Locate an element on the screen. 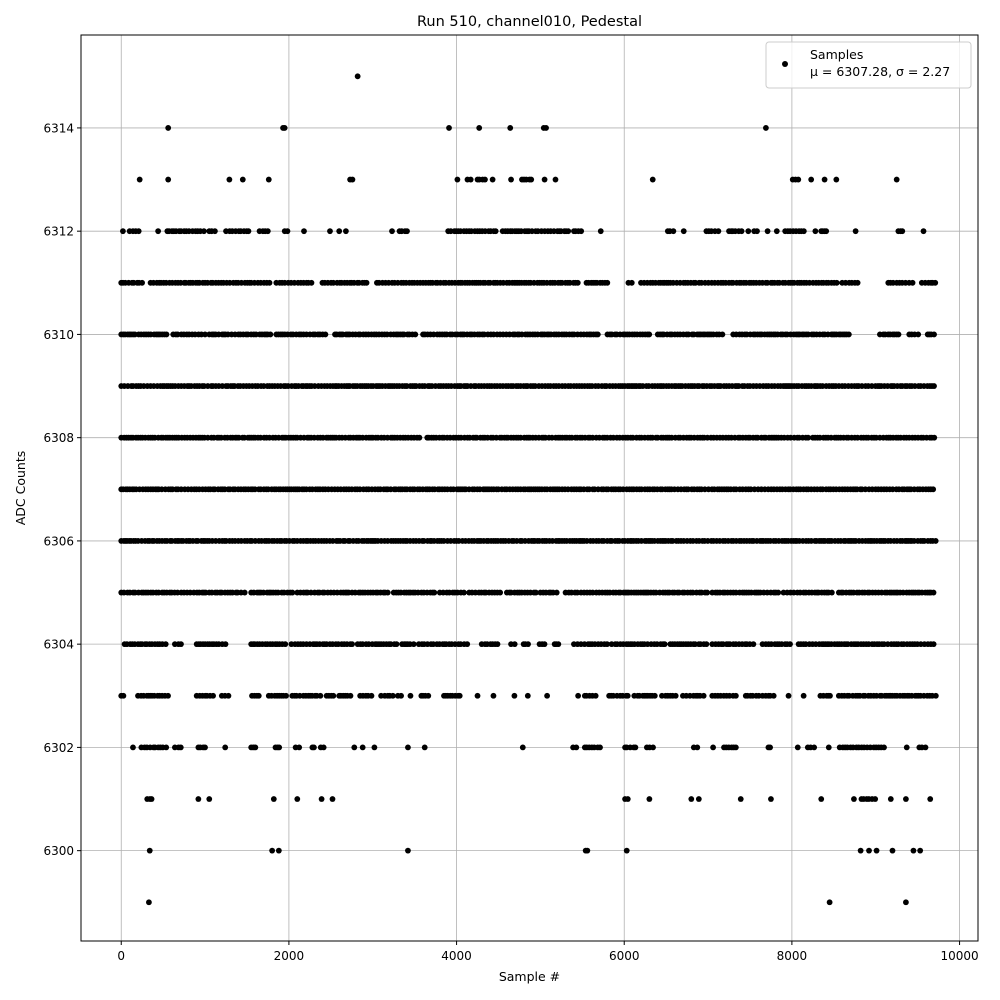  x-tick-label: 4000 is located at coordinates (456, 956).